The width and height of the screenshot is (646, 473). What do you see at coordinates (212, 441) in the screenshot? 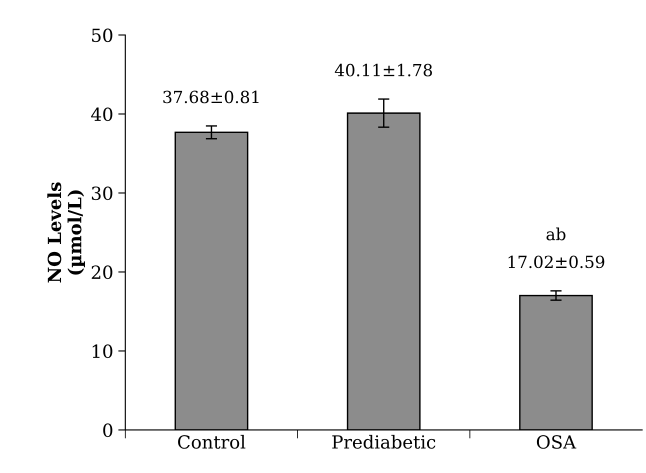
I see `x-tick-label: Control` at bounding box center [212, 441].